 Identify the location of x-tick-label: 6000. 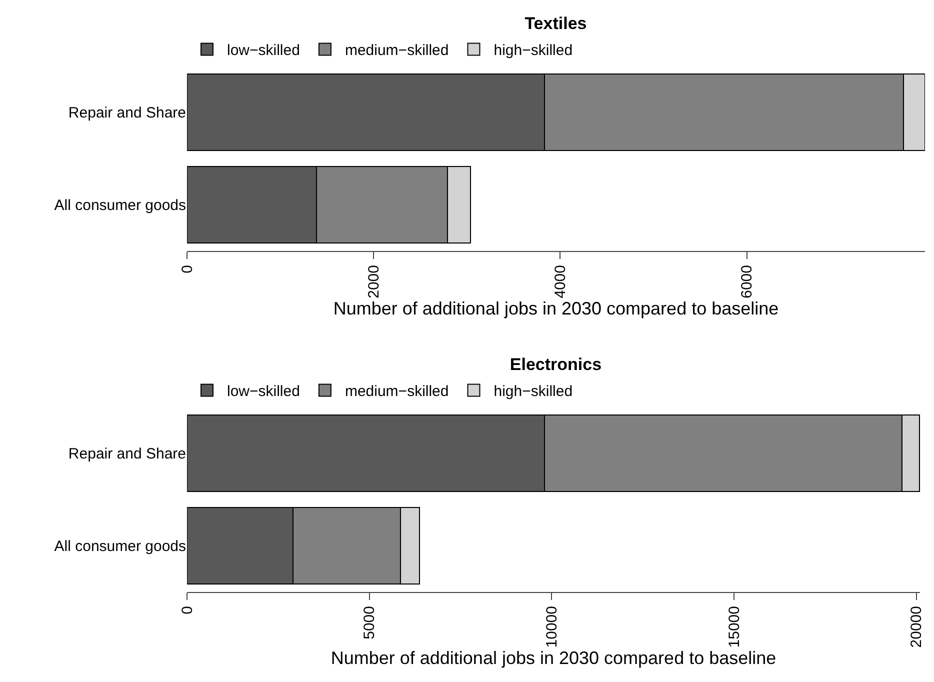
(747, 281).